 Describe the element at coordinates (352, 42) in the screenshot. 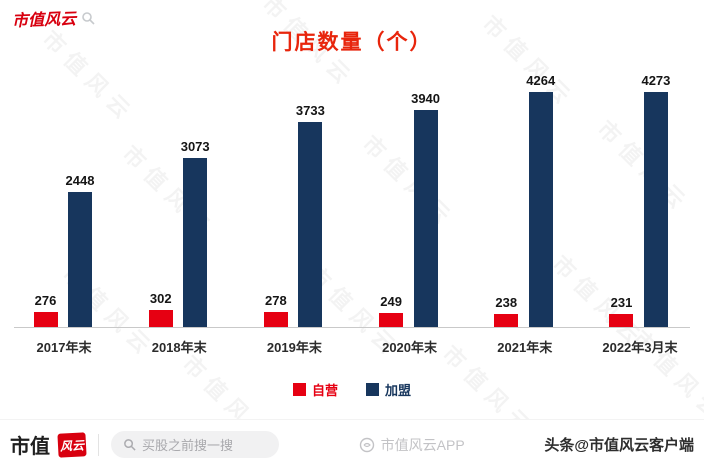

I see `chart-title: 门店数量（个）` at that location.